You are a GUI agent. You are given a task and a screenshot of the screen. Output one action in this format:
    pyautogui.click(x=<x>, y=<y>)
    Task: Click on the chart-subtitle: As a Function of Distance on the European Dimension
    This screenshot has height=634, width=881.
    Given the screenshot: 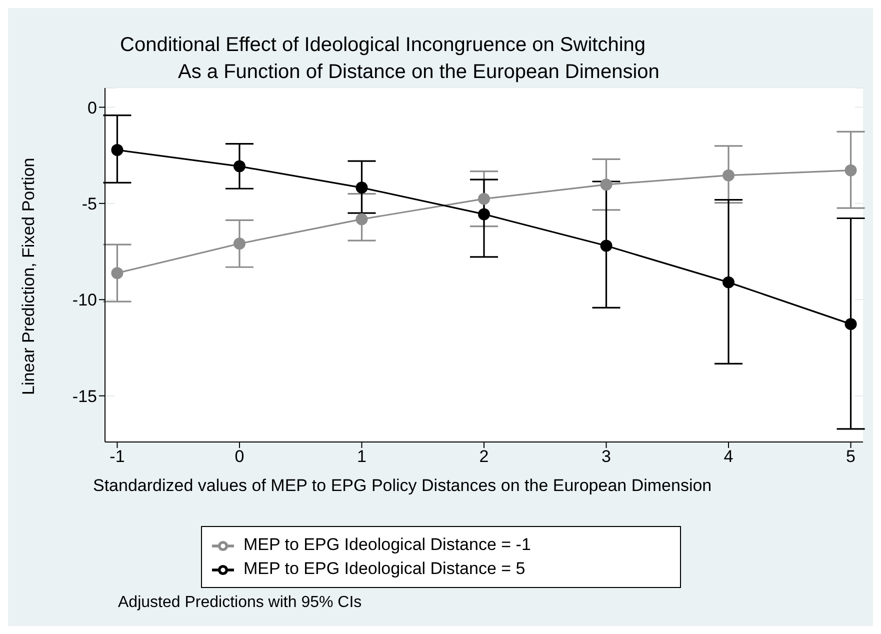 What is the action you would take?
    pyautogui.click(x=418, y=72)
    